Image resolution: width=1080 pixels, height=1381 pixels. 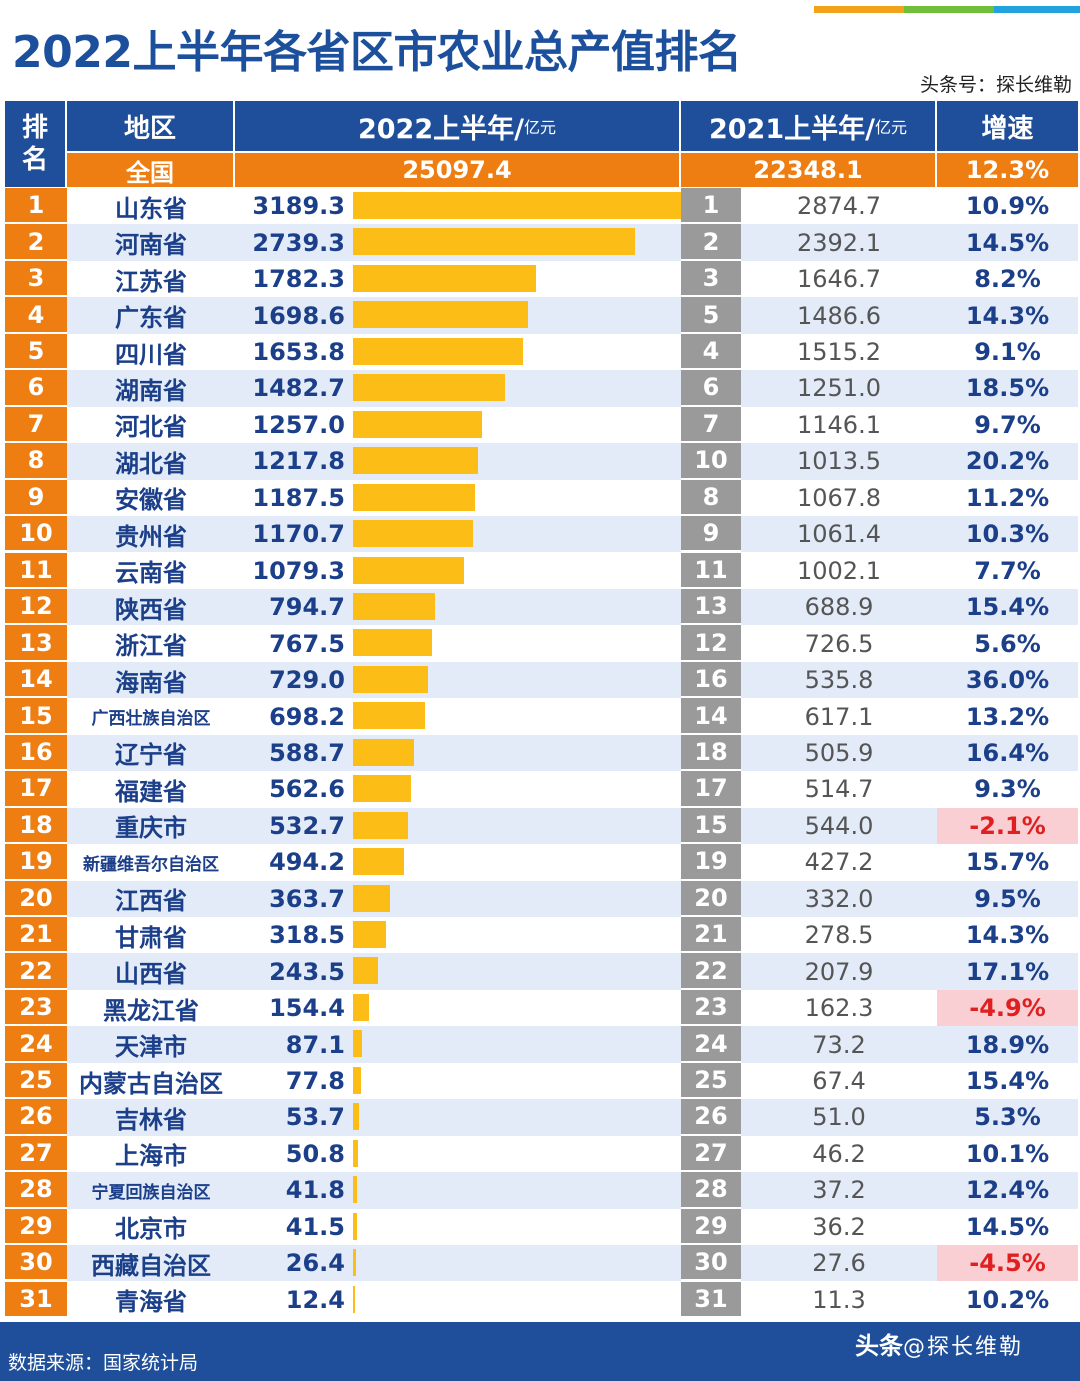 I want to click on region-name: 浙江省, so click(x=151, y=646).